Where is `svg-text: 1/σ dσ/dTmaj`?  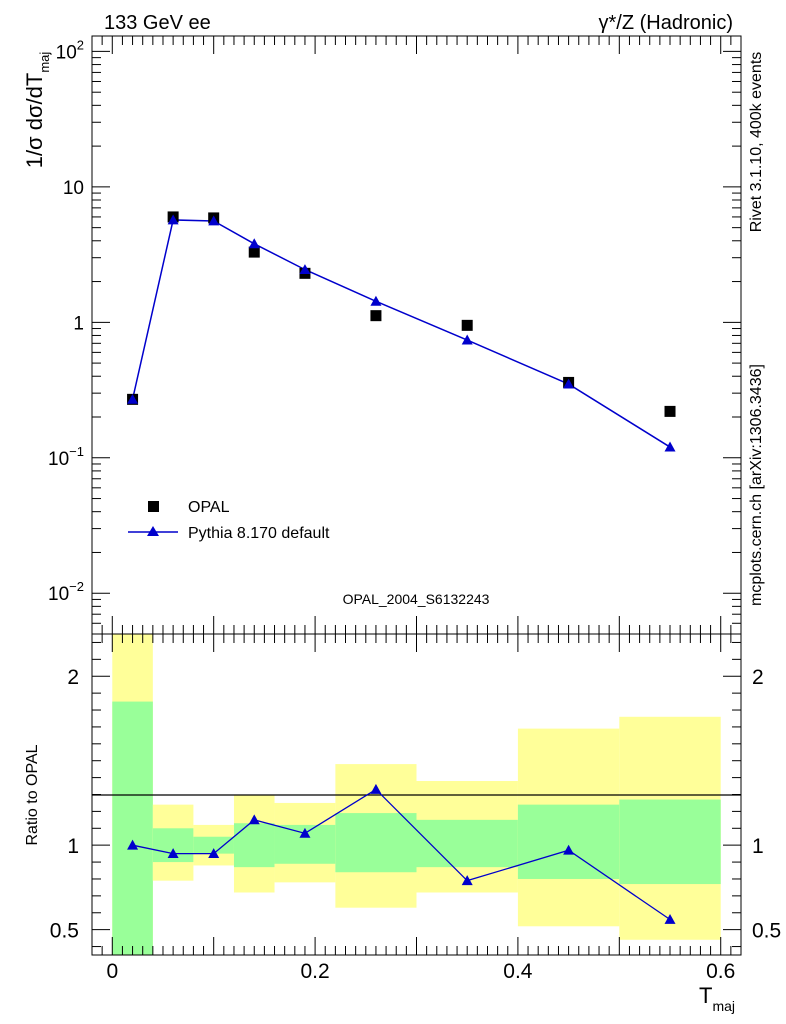
svg-text: 1/σ dσ/dTmaj is located at coordinates (37, 110).